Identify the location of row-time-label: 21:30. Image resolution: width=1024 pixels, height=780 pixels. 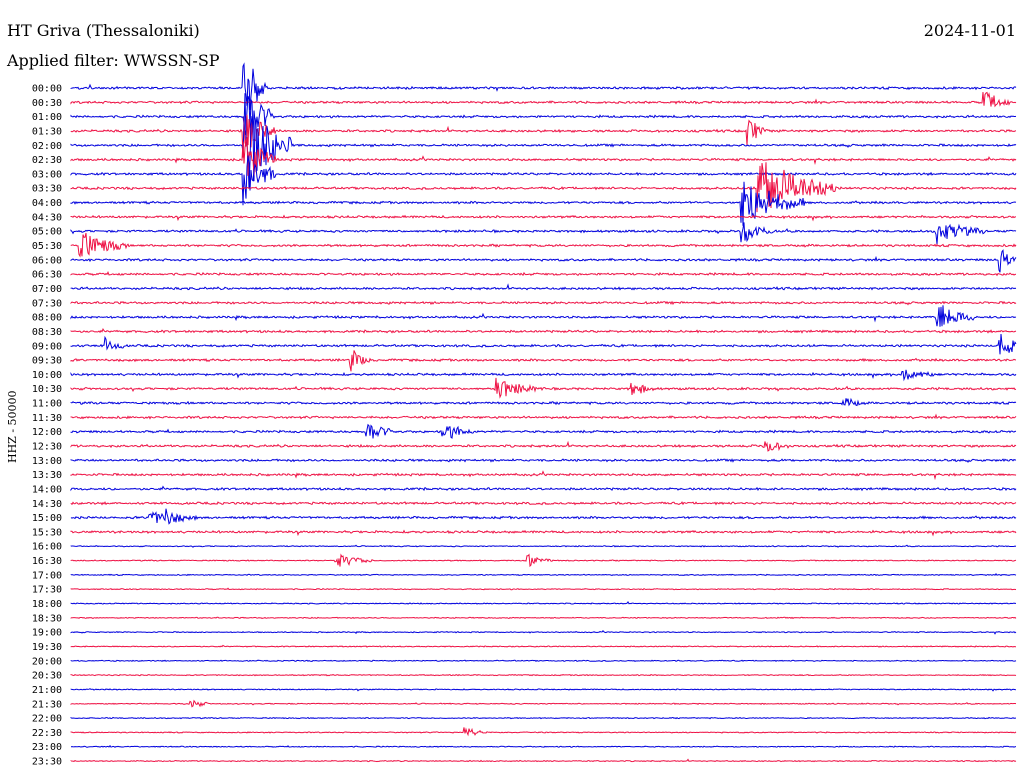
(47, 704).